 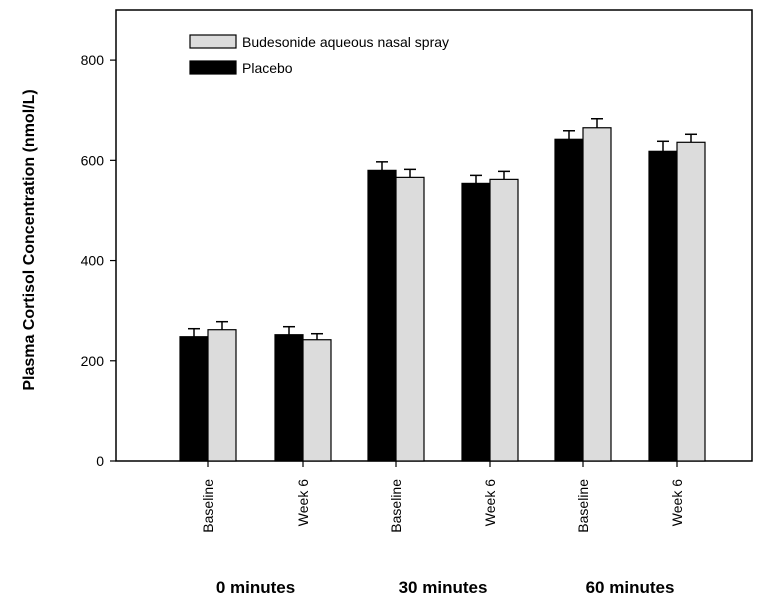 I want to click on y-tick-label-600: 600, so click(x=93, y=160).